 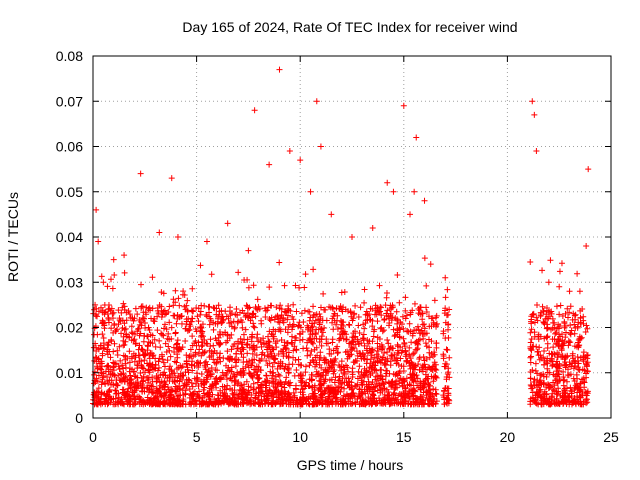 I want to click on x-tick-label: 15, so click(x=404, y=437).